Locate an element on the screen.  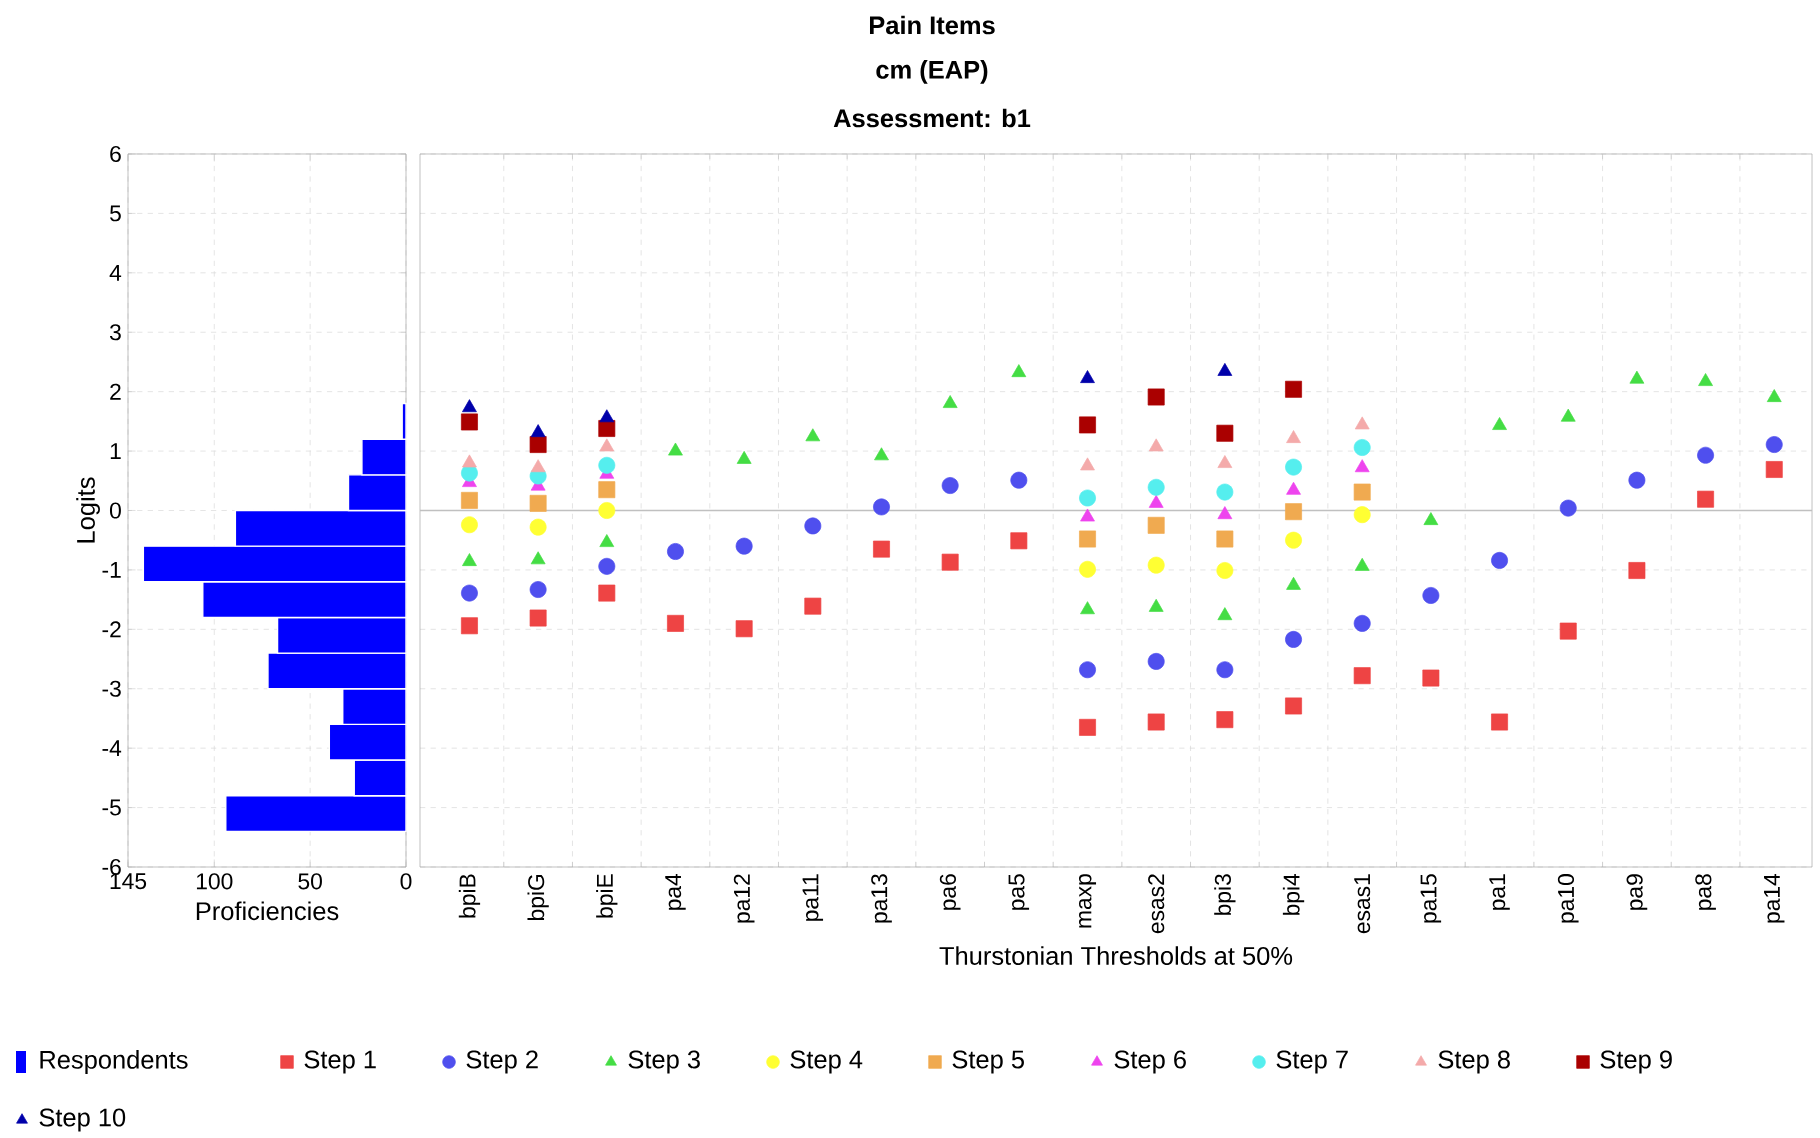
legend-label: Step 10 is located at coordinates (82, 1120).